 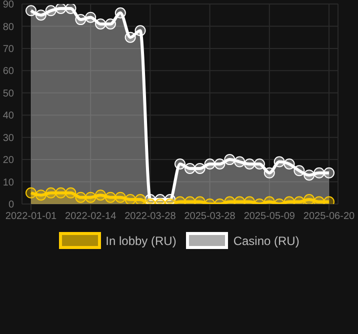 What do you see at coordinates (8, 116) in the screenshot?
I see `y-tick-label: 40` at bounding box center [8, 116].